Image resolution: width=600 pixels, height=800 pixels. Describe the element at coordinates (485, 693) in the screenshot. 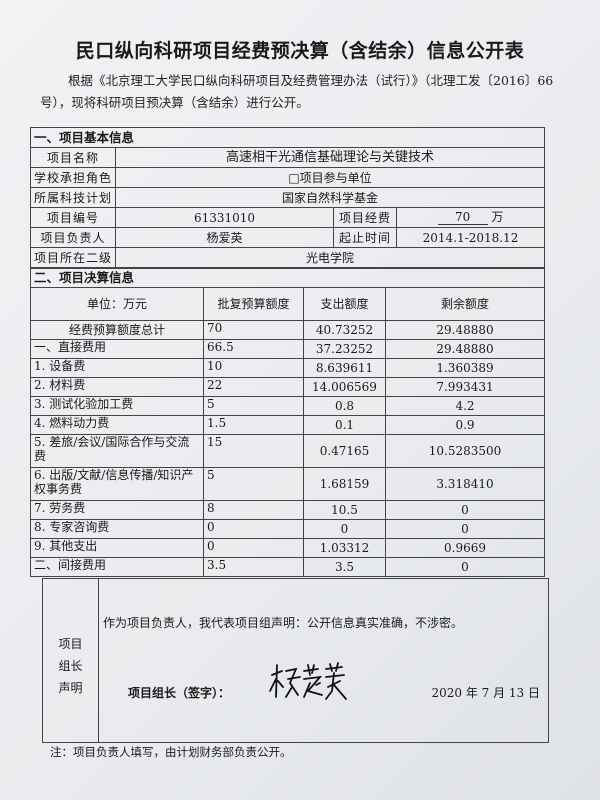

I see `declaration-date: 2020 年 7 月 13 日` at that location.